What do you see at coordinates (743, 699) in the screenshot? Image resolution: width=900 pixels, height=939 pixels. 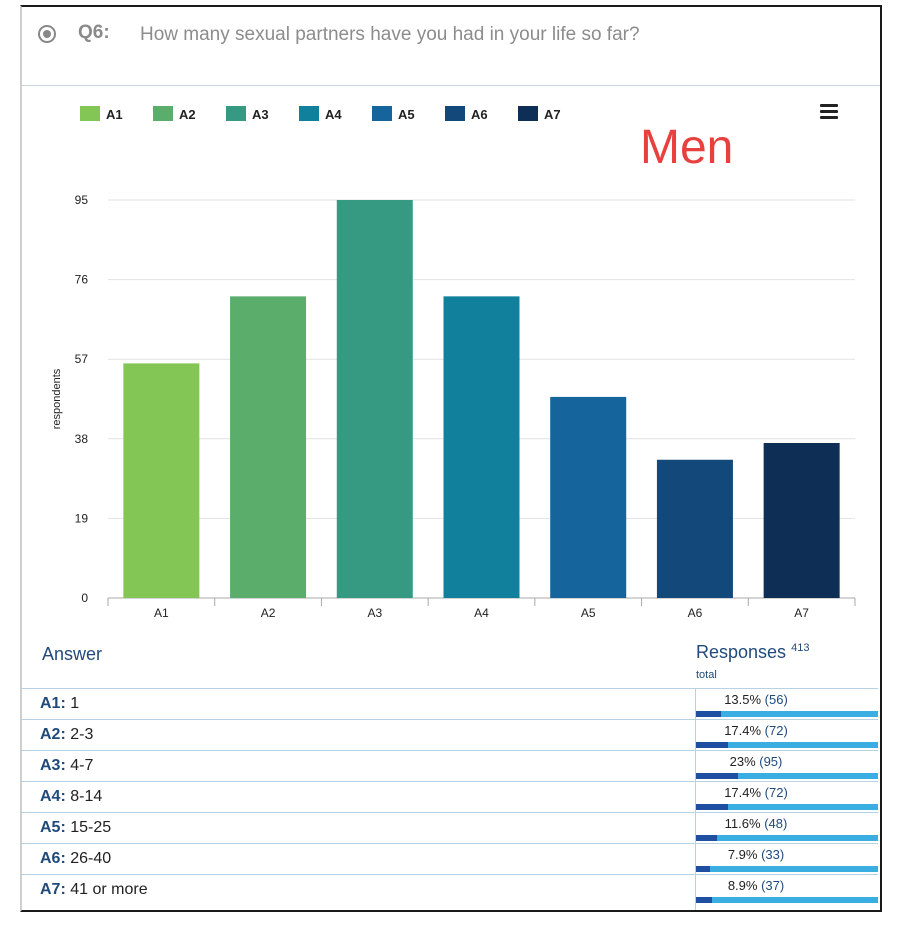 I see `response-percent: 13.5%` at bounding box center [743, 699].